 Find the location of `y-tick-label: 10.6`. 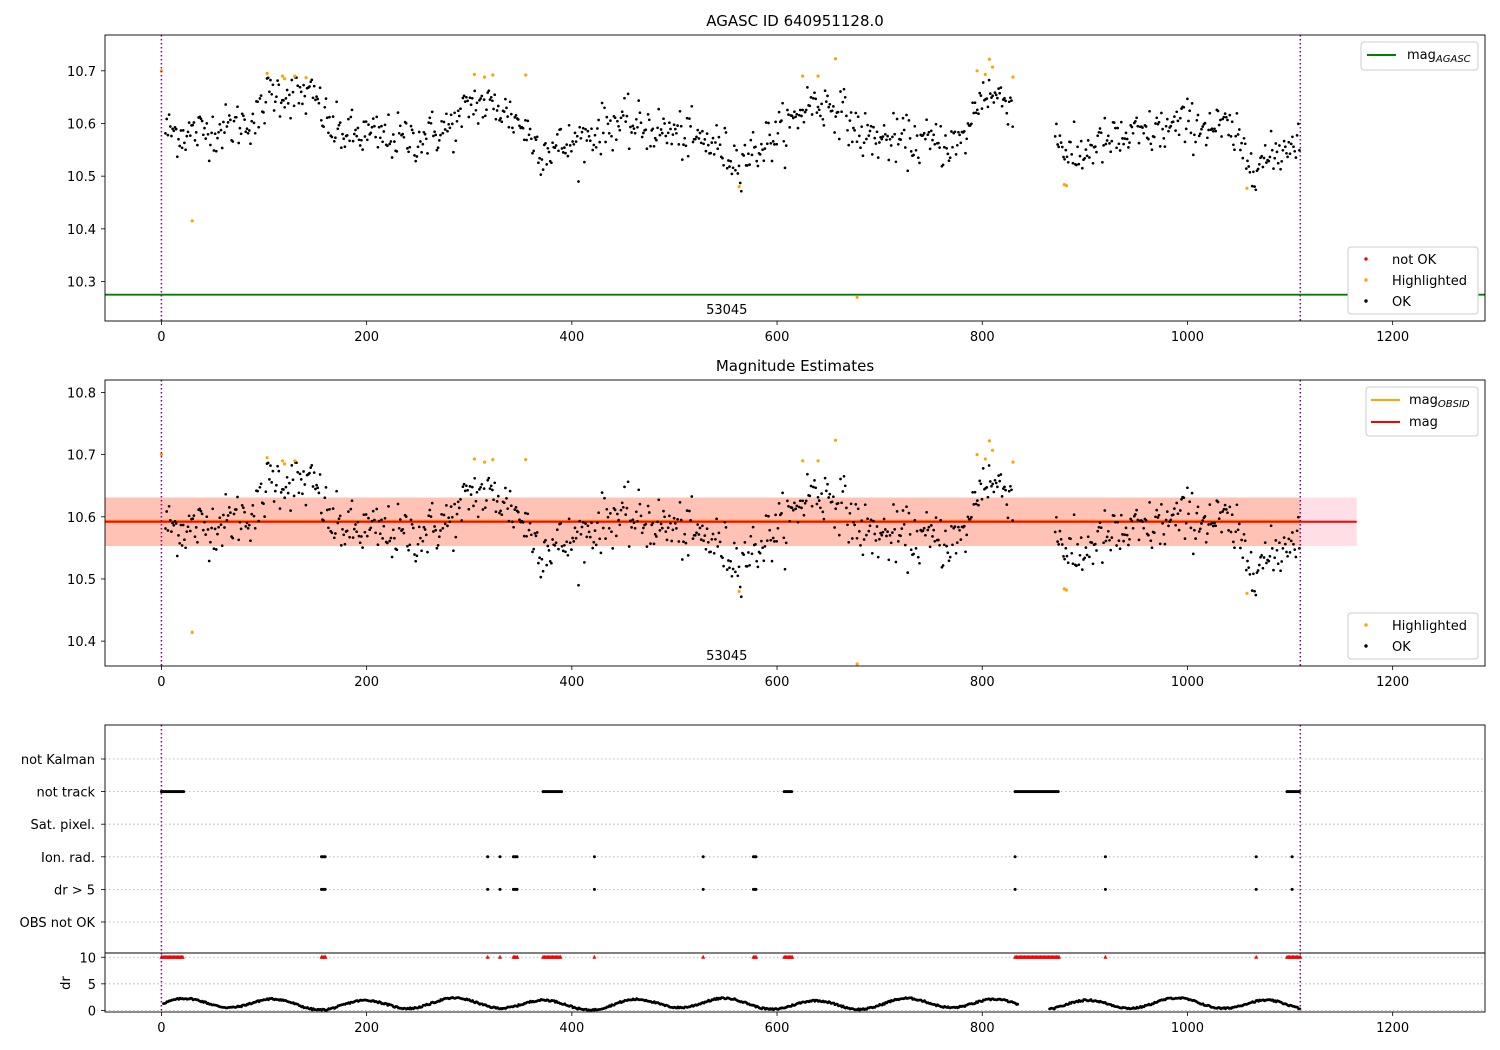

y-tick-label: 10.6 is located at coordinates (81, 124).